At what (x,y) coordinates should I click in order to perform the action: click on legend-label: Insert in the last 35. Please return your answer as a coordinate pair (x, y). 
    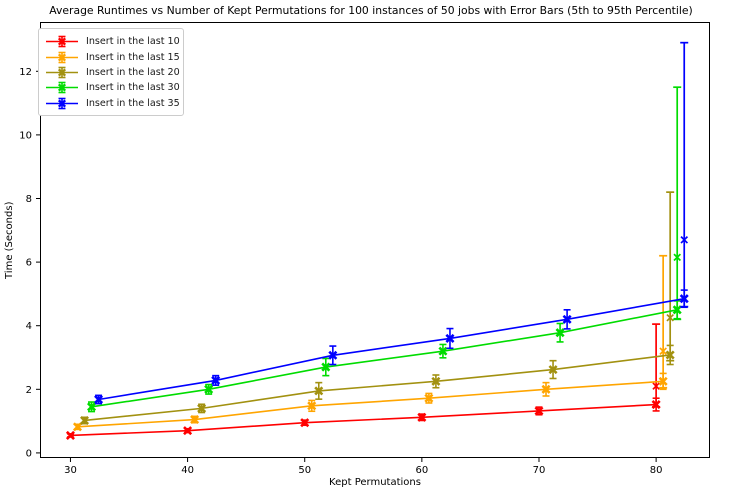
    Looking at the image, I should click on (133, 103).